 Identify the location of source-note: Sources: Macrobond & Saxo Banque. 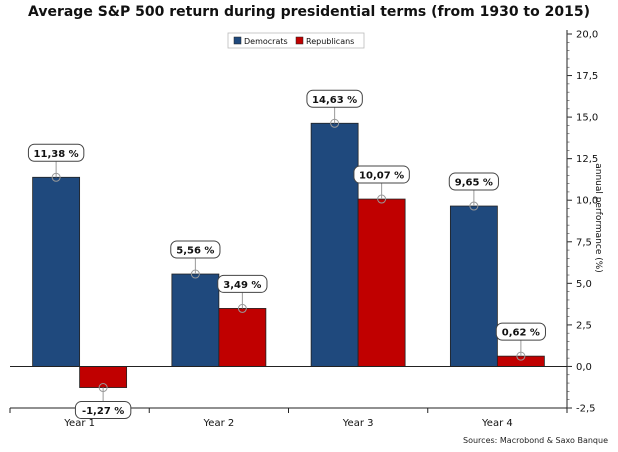
(535, 440).